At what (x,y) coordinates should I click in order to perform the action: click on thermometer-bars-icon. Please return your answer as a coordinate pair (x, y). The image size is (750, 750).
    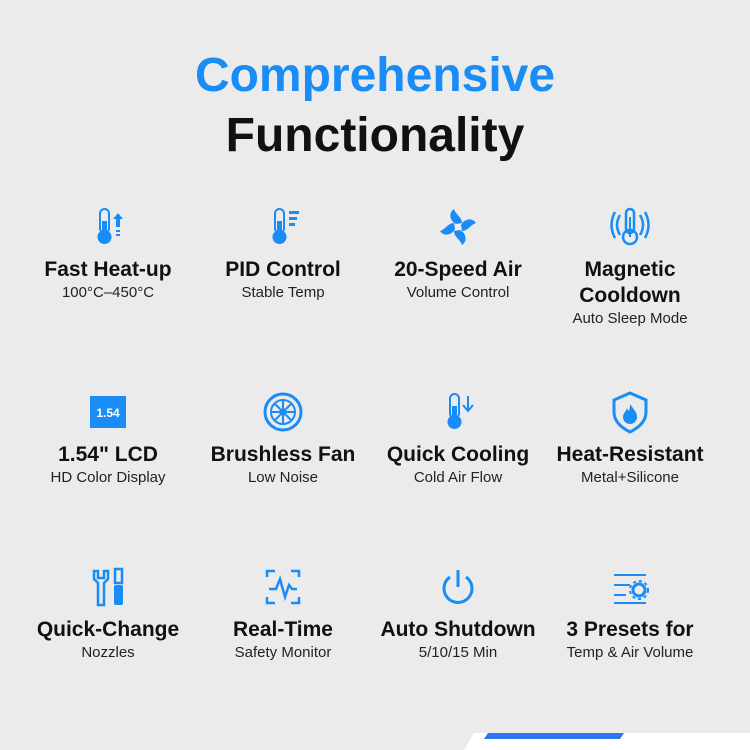
    Looking at the image, I should click on (285, 226).